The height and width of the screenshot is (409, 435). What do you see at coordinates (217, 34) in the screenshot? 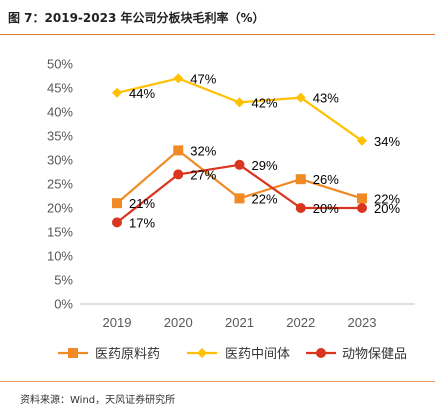
I see `title-divider` at bounding box center [217, 34].